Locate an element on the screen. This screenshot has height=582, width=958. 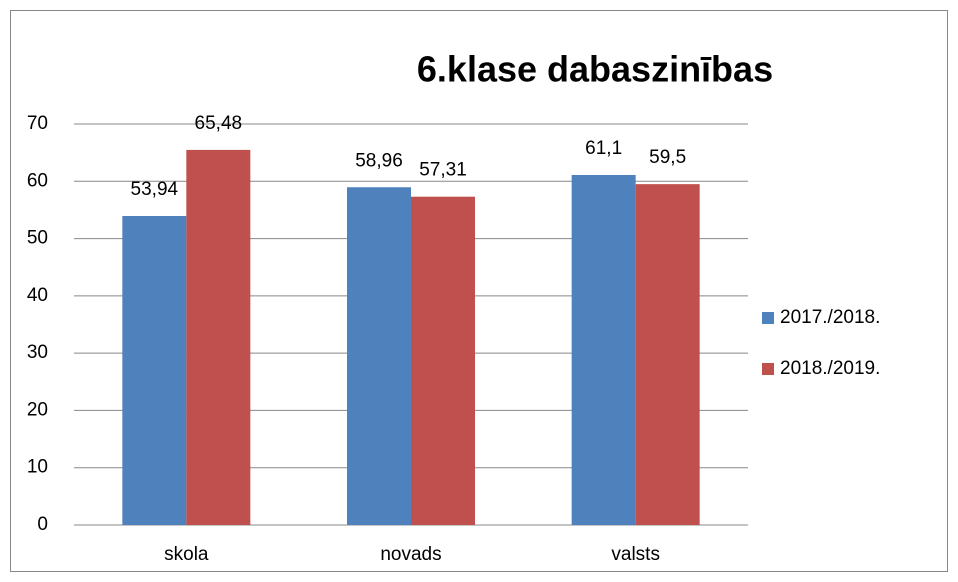
y-tick-label: 0 is located at coordinates (42, 524).